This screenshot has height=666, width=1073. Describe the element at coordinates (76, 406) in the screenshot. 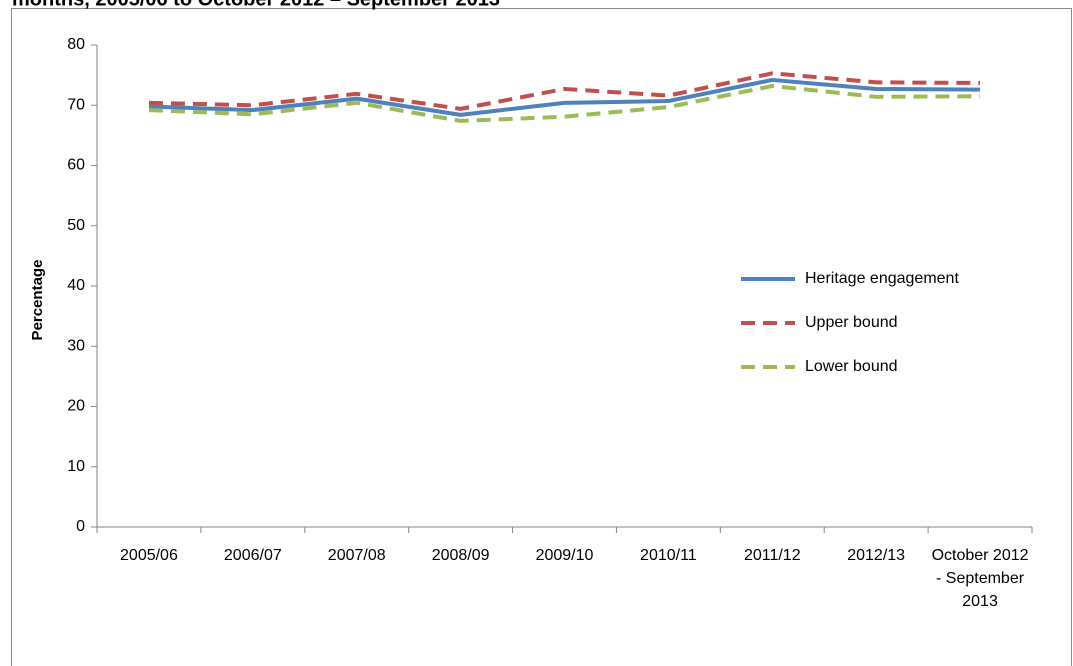

I see `y-tick-label: 20` at that location.